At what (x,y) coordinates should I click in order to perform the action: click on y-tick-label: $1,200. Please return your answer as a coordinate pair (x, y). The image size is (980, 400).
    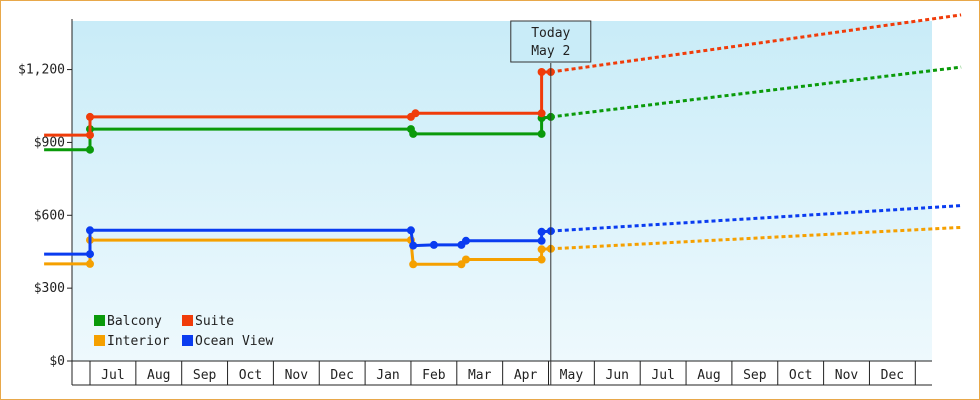
    Looking at the image, I should click on (41, 70).